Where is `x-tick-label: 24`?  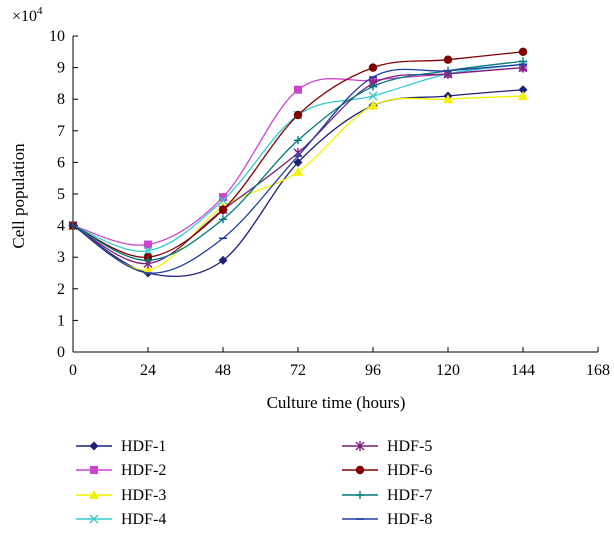
x-tick-label: 24 is located at coordinates (148, 370).